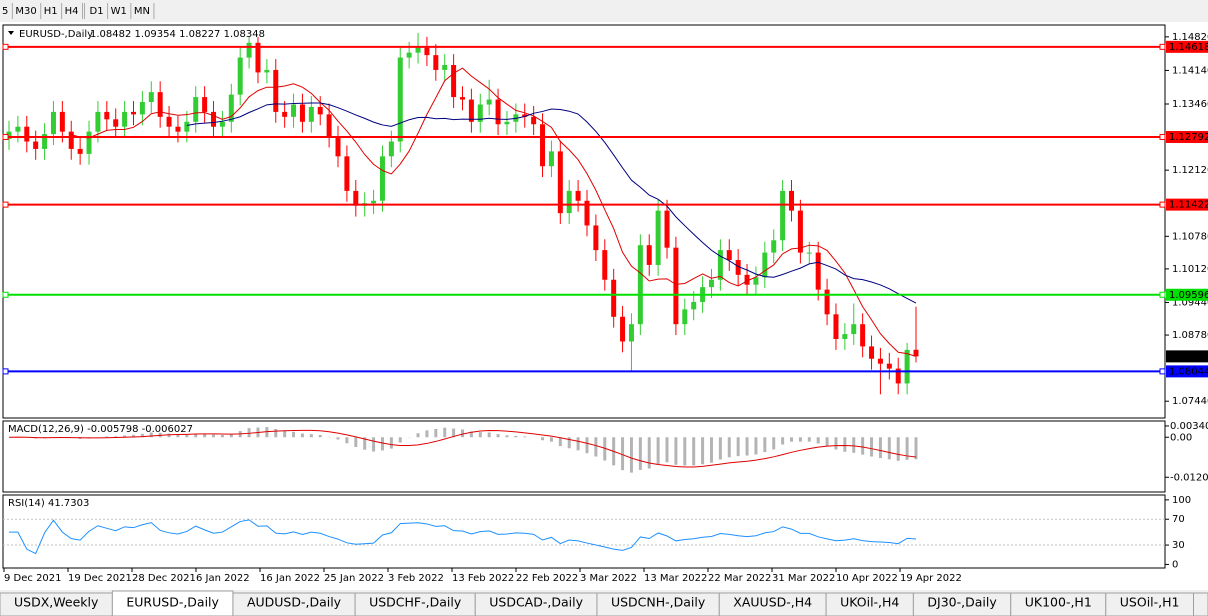  What do you see at coordinates (536, 604) in the screenshot?
I see `tab: USDCAD-,Daily` at bounding box center [536, 604].